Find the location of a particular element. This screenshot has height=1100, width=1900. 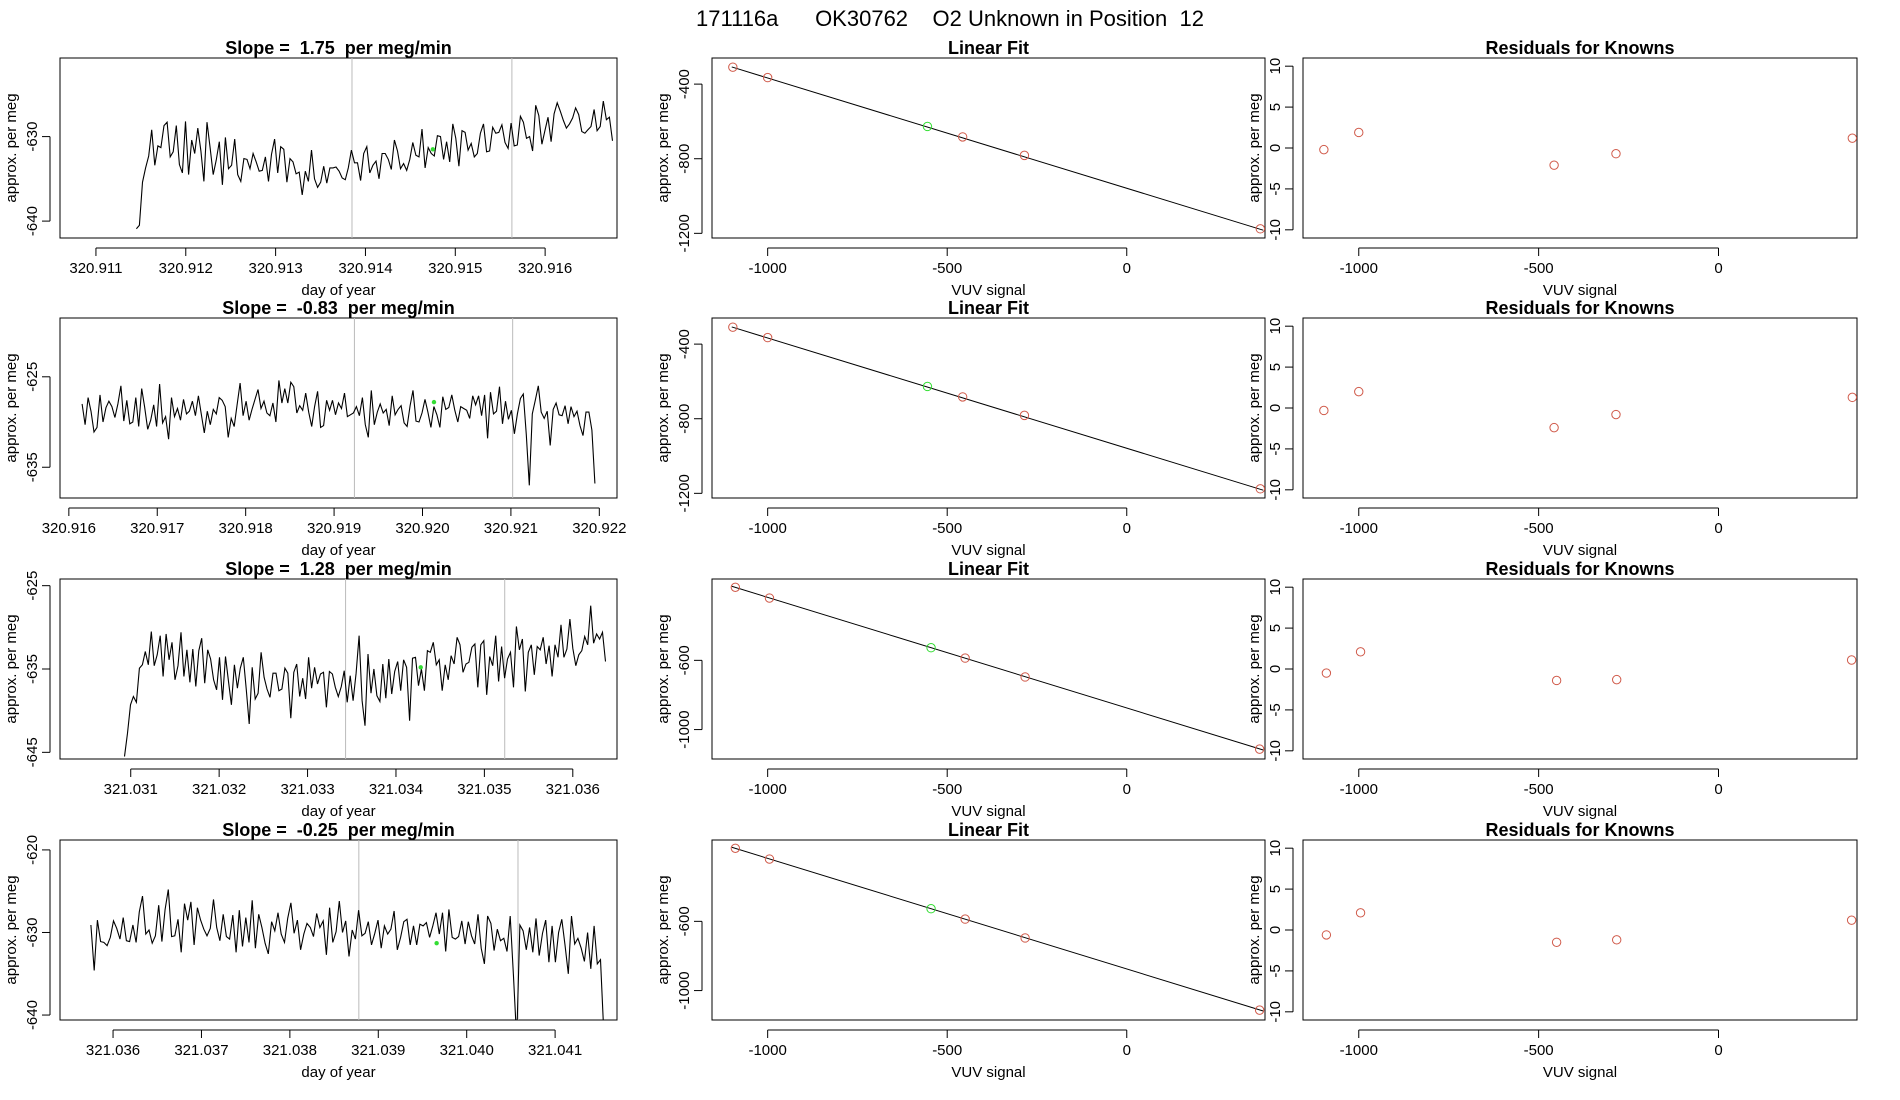

unknown-point is located at coordinates (931, 909).